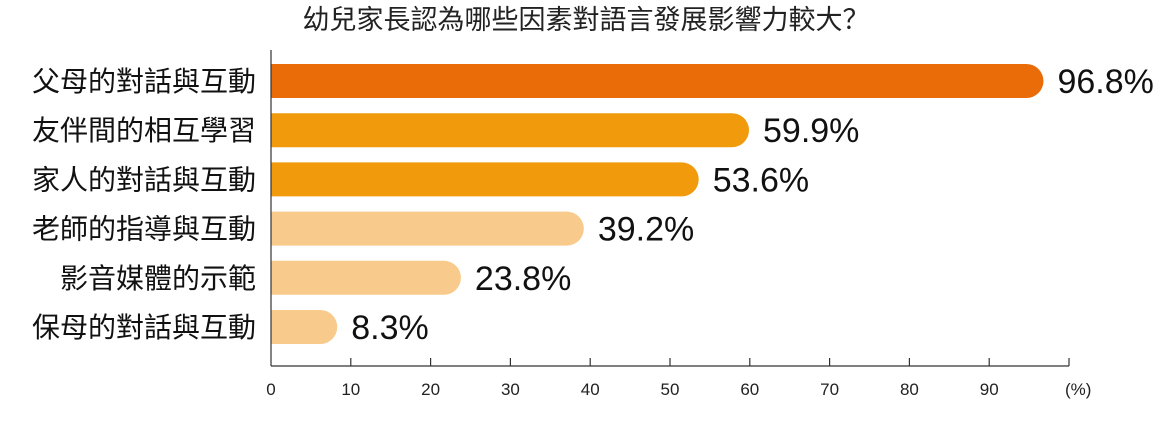 The width and height of the screenshot is (1168, 429). I want to click on x-tick-label: 40, so click(590, 389).